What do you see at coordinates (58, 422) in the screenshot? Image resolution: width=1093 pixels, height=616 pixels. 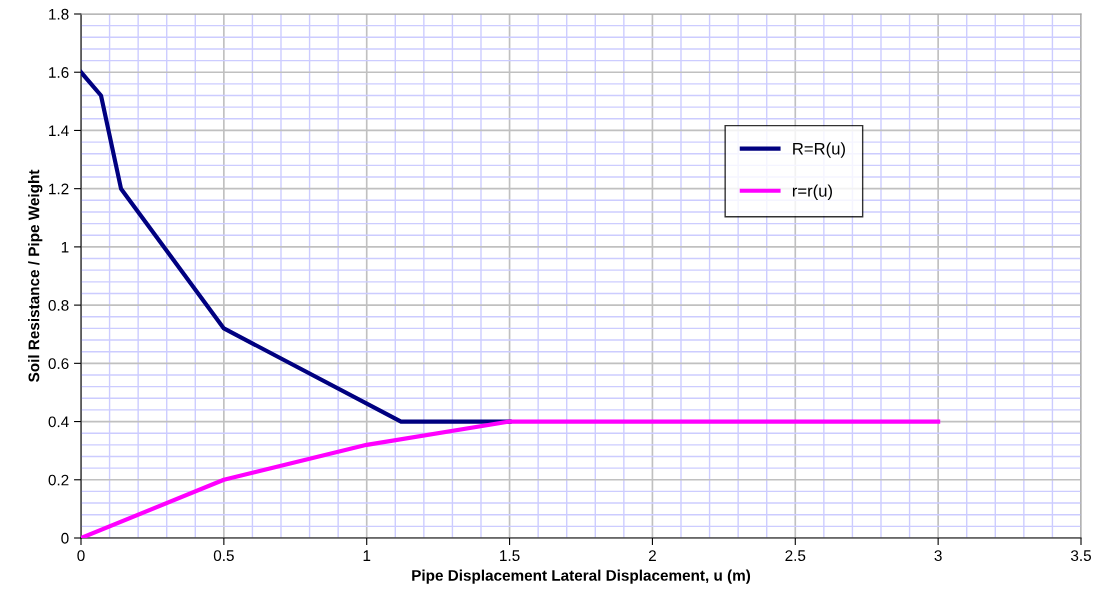 I see `y-tick-label: 0.4` at bounding box center [58, 422].